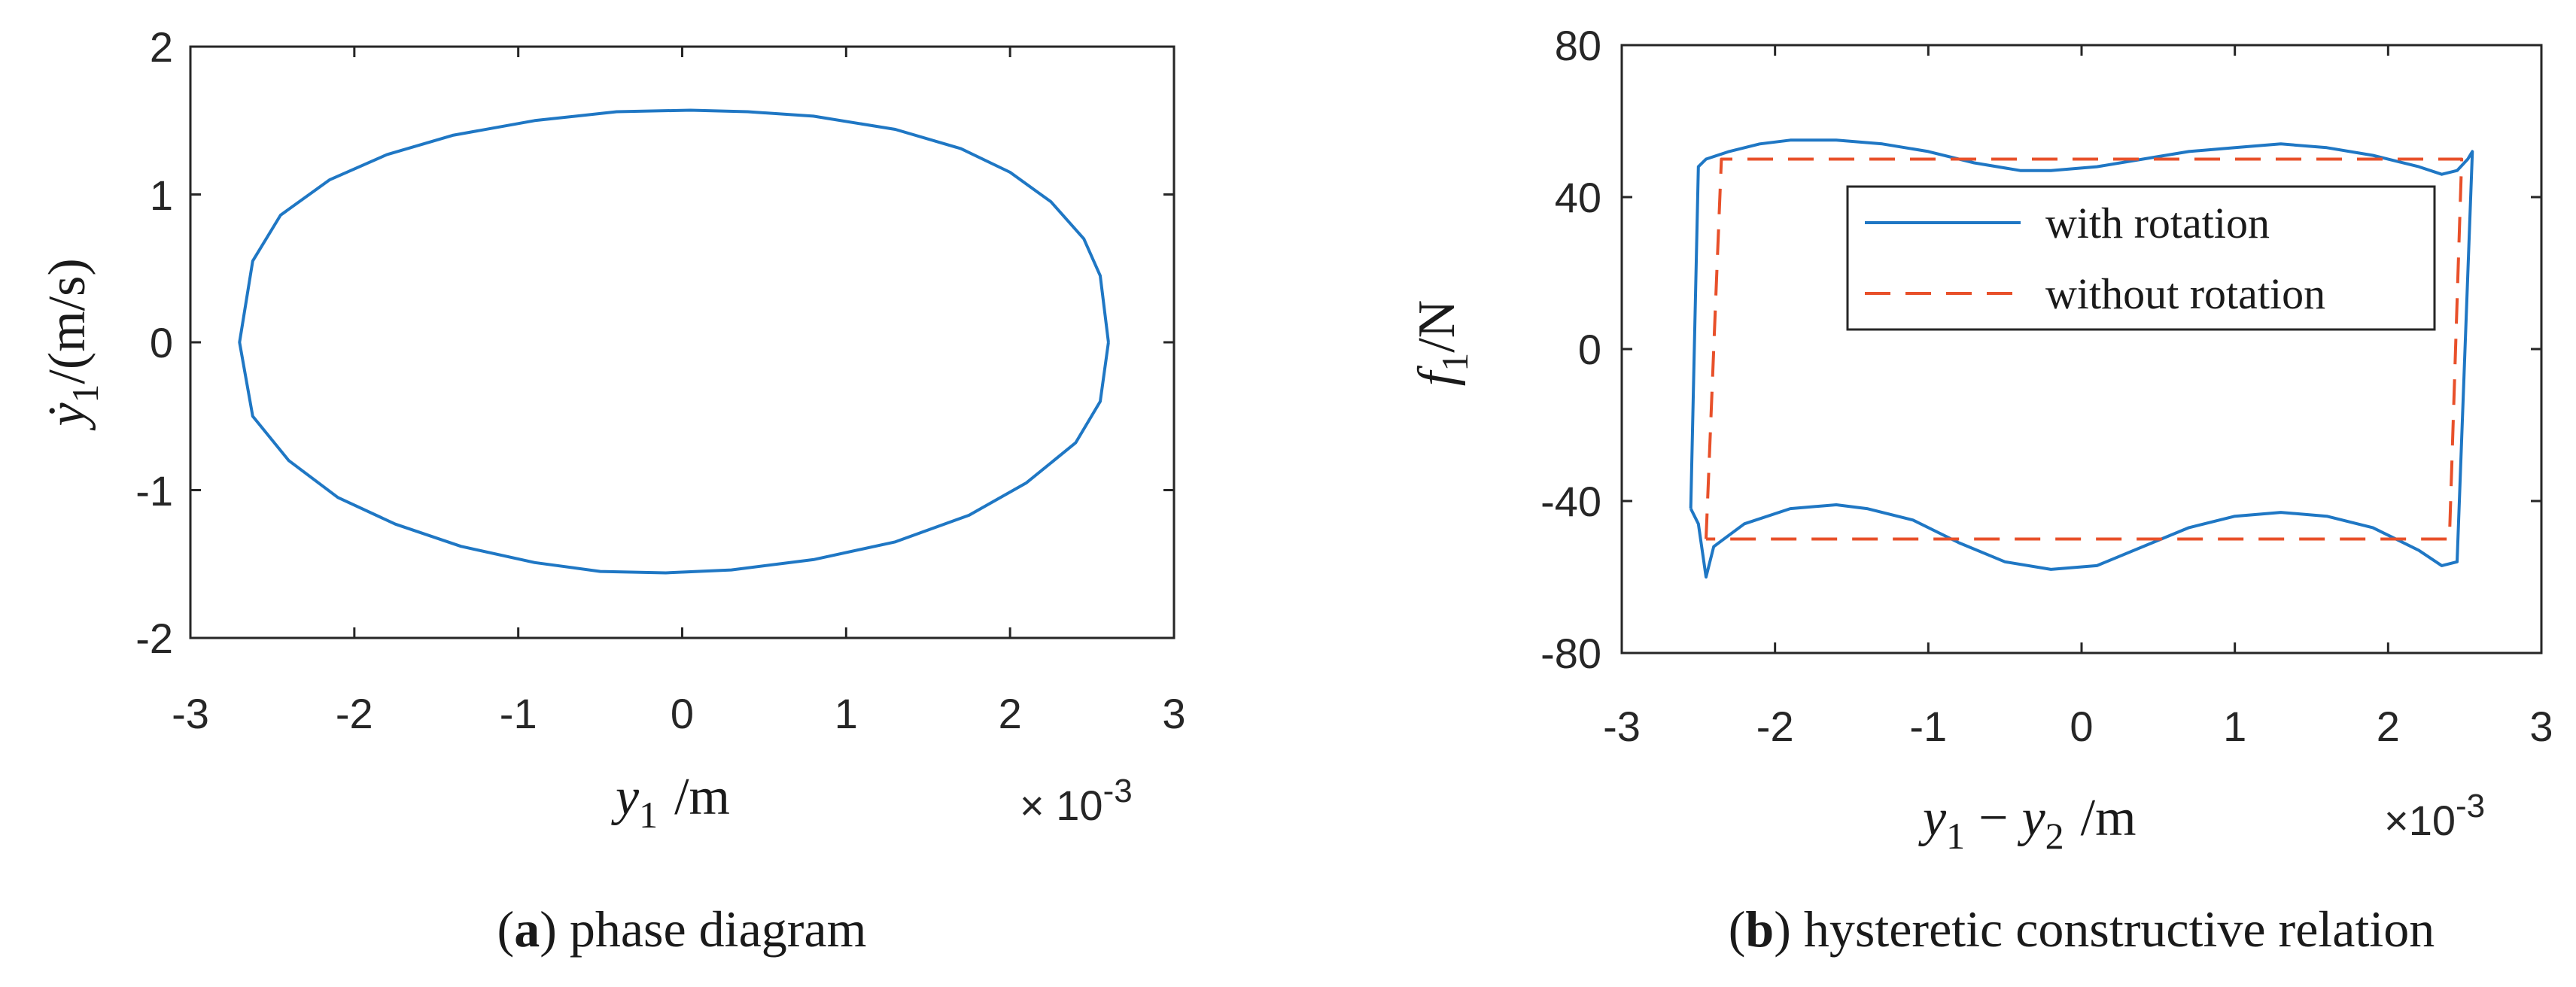  I want to click on y-tick-label: 1, so click(161, 196).